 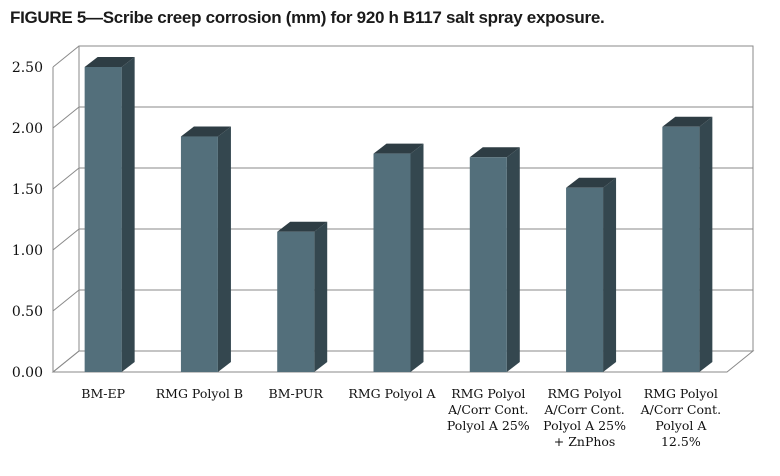 What do you see at coordinates (103, 393) in the screenshot?
I see `x-tick-label: BM-EP` at bounding box center [103, 393].